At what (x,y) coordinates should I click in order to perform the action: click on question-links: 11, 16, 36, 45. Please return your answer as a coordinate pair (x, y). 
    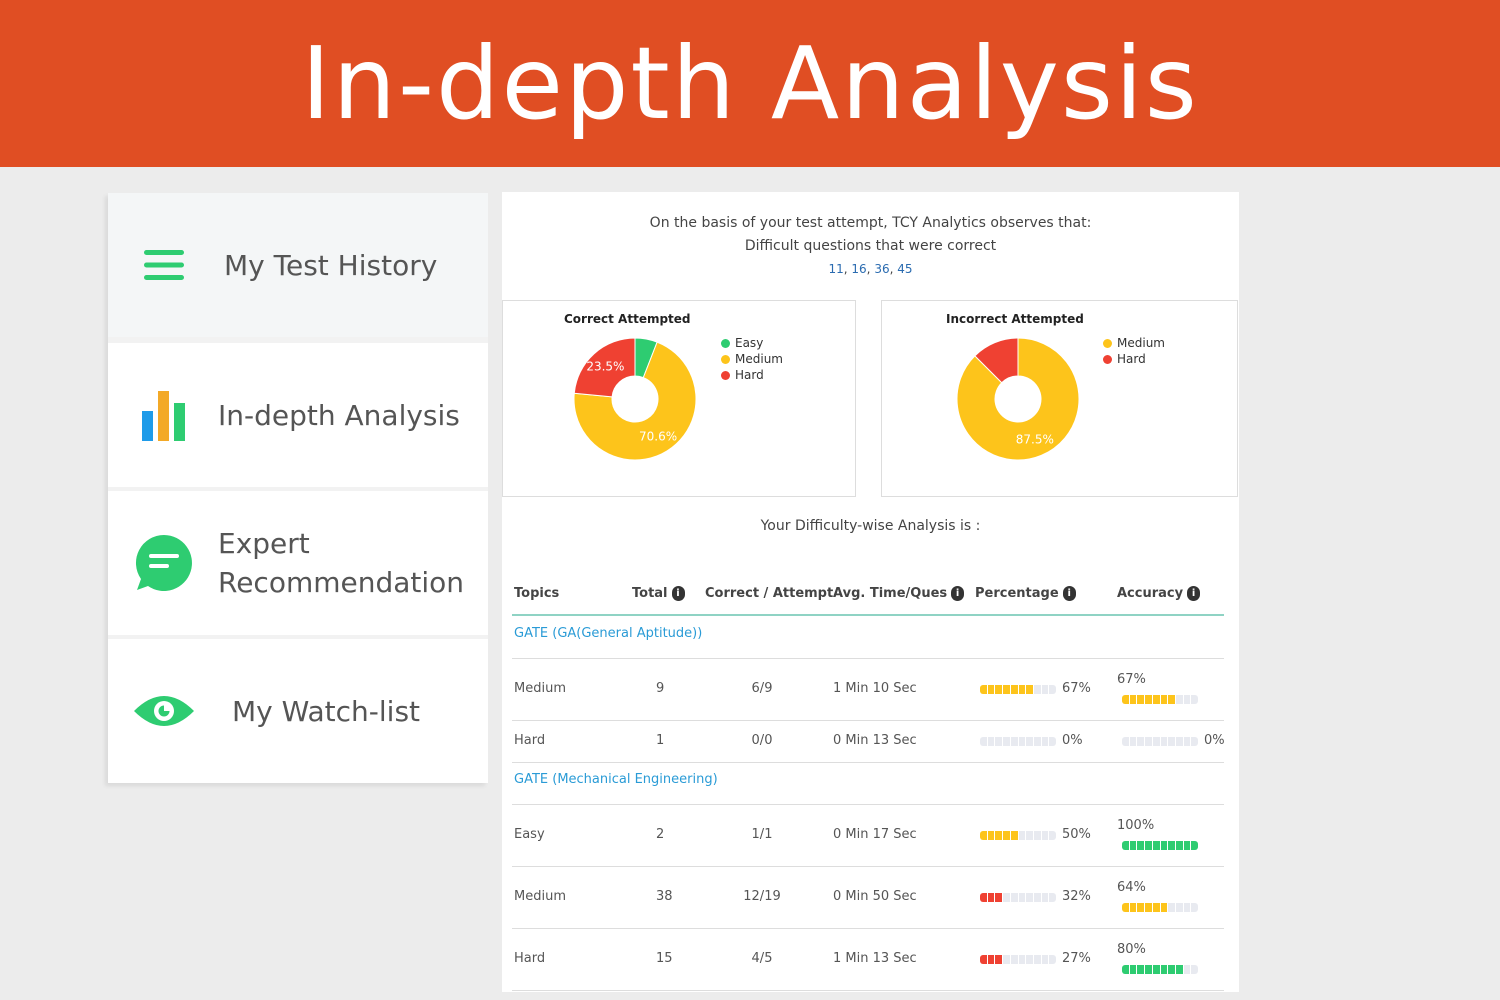
    Looking at the image, I should click on (870, 269).